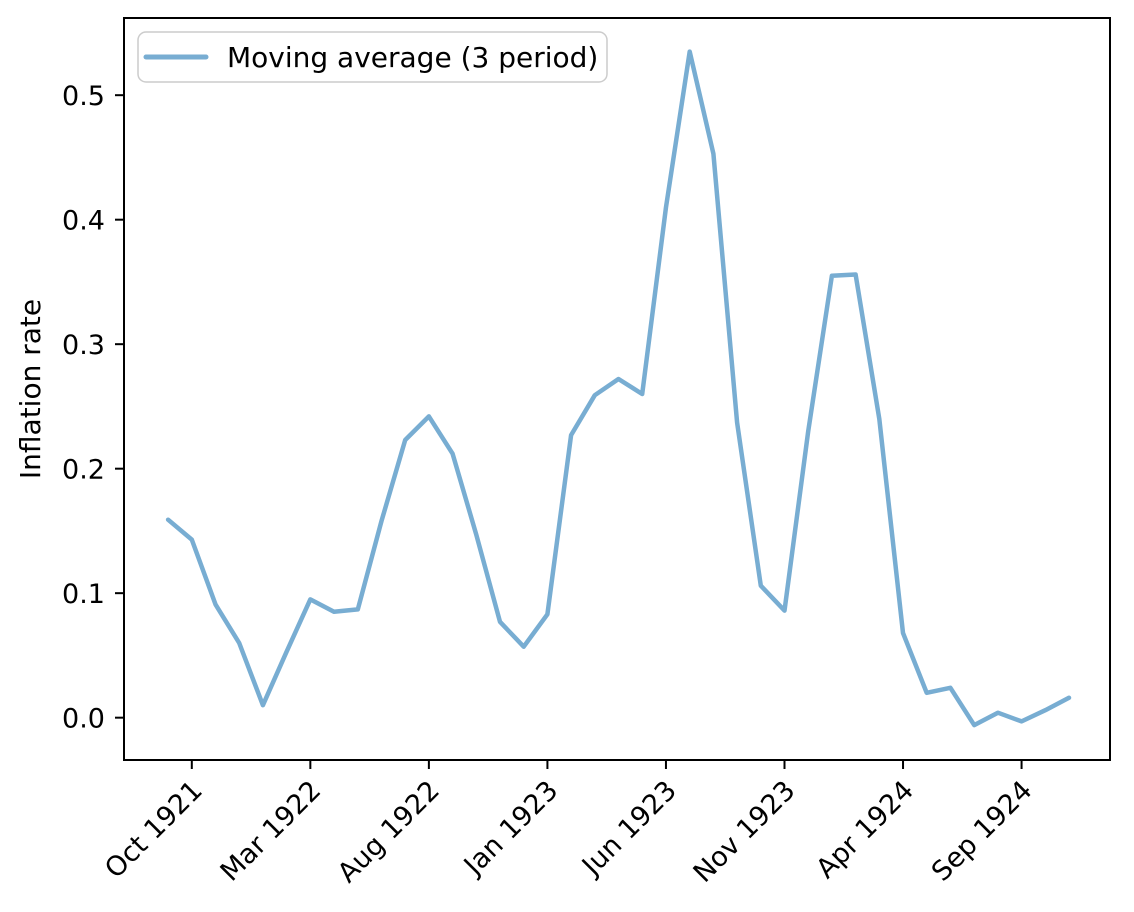  What do you see at coordinates (745, 832) in the screenshot?
I see `x-tick-label: Nov 1923` at bounding box center [745, 832].